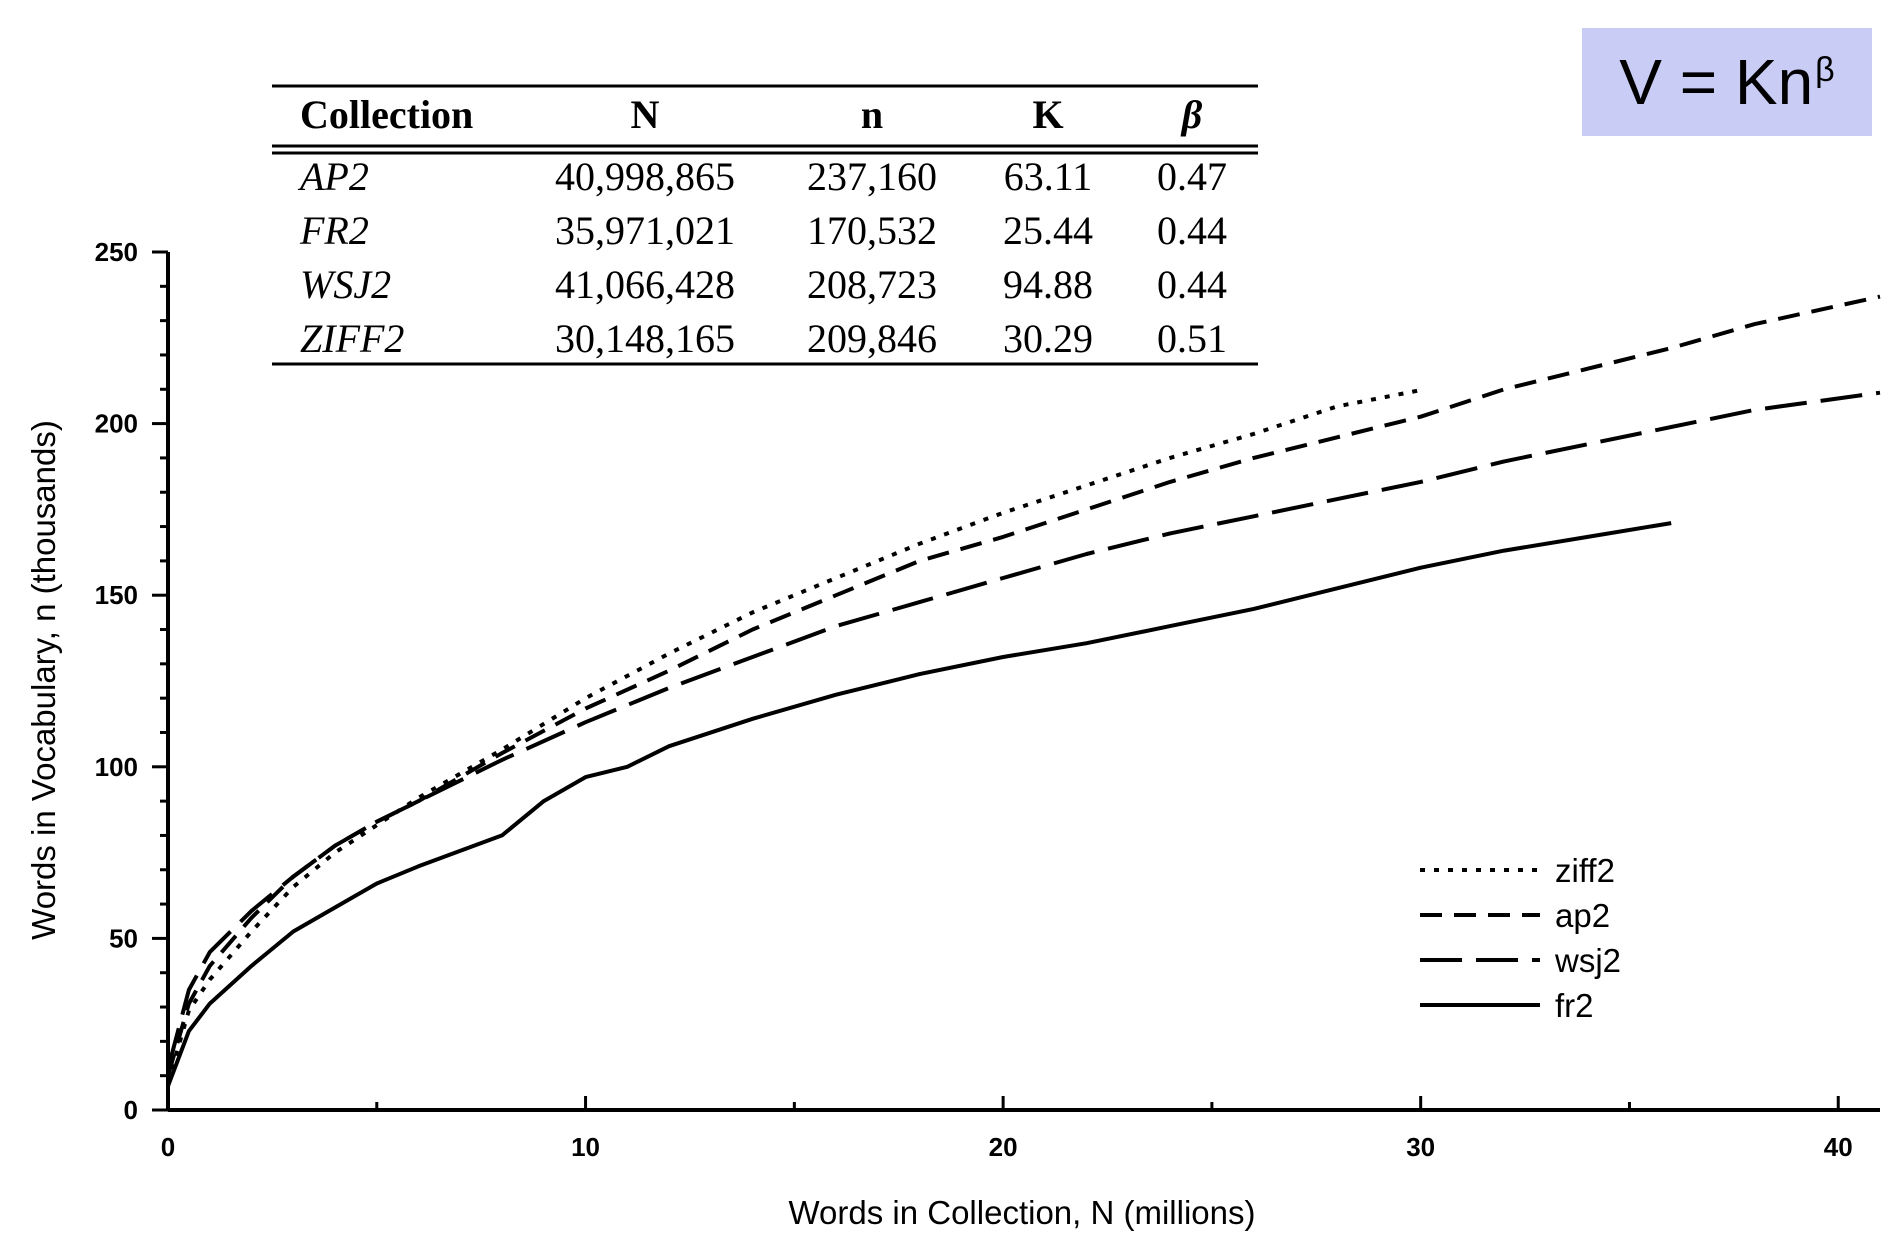 The width and height of the screenshot is (1901, 1247). Describe the element at coordinates (585, 1147) in the screenshot. I see `x-tick-label: 10` at that location.